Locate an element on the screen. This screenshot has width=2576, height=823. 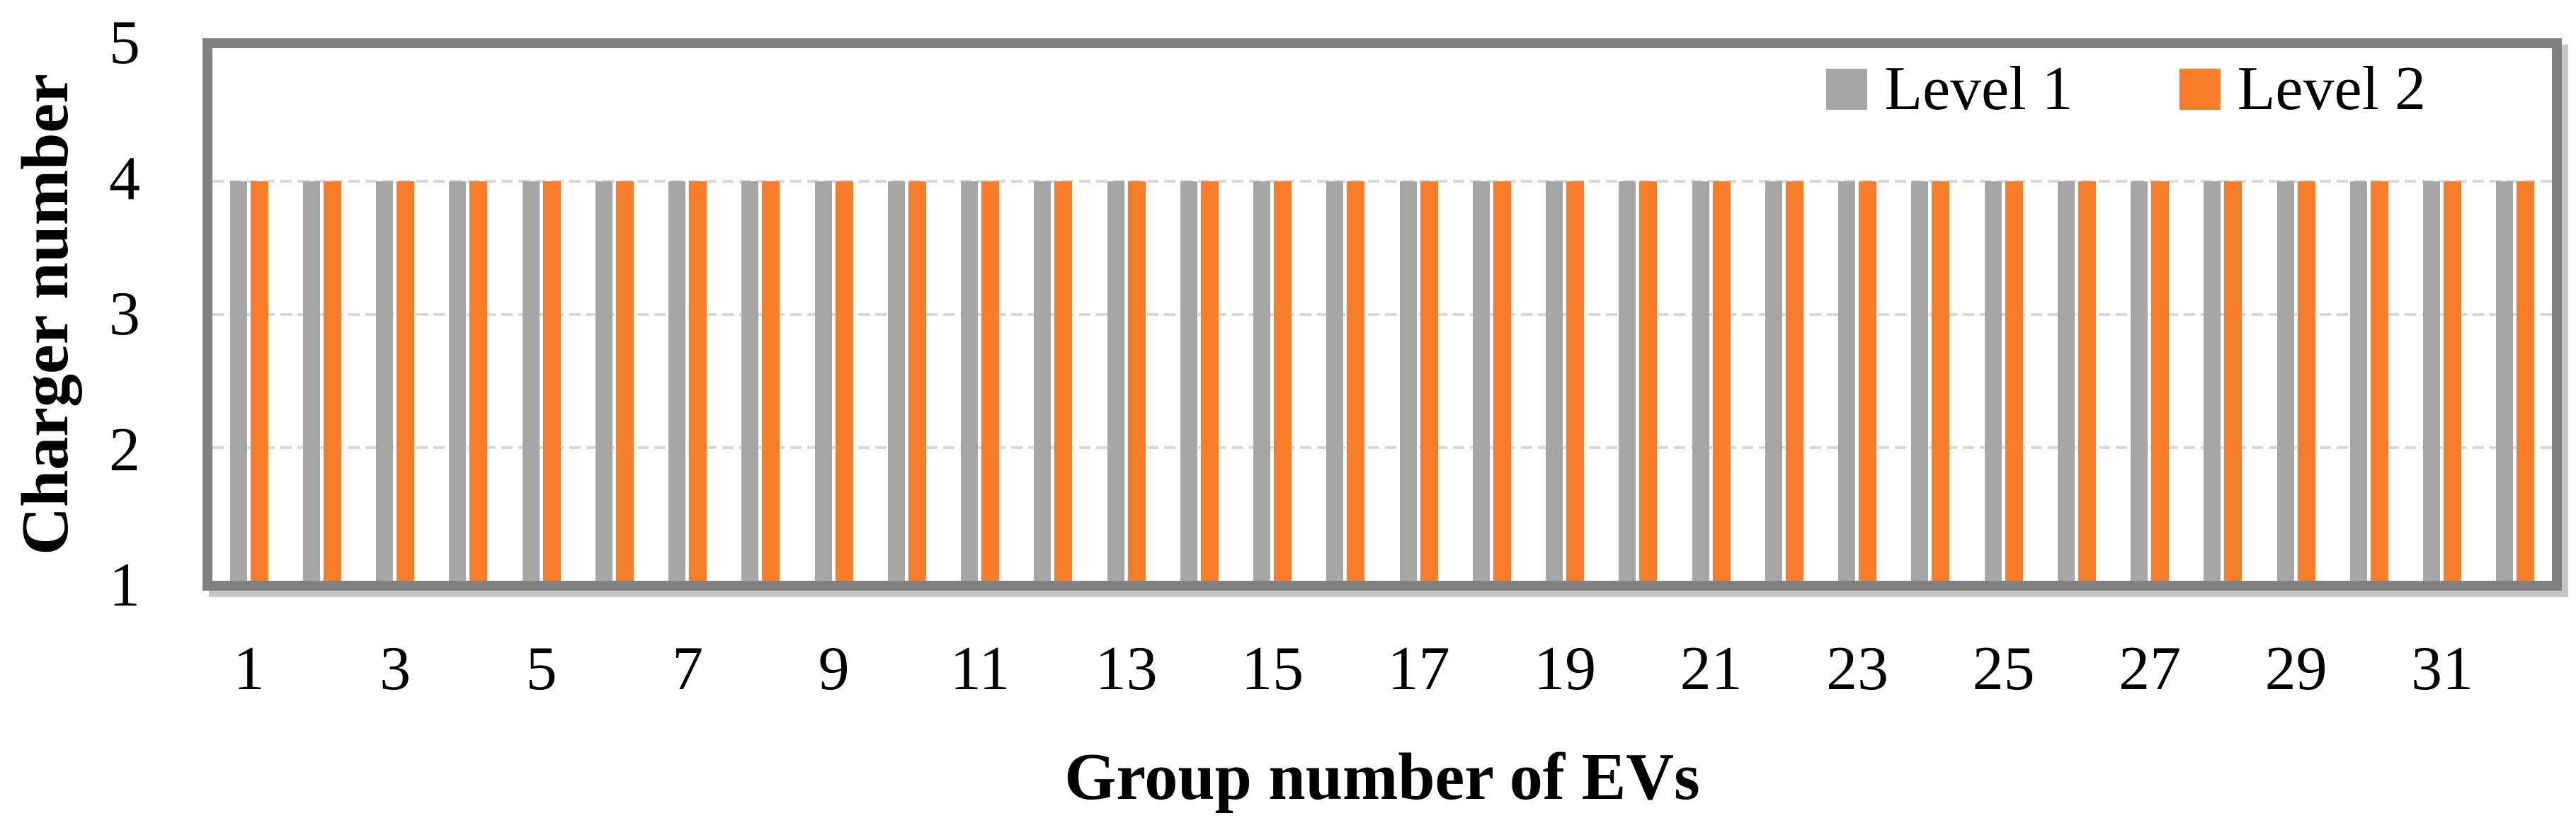
x-tick-label-17: 17 is located at coordinates (1418, 669).